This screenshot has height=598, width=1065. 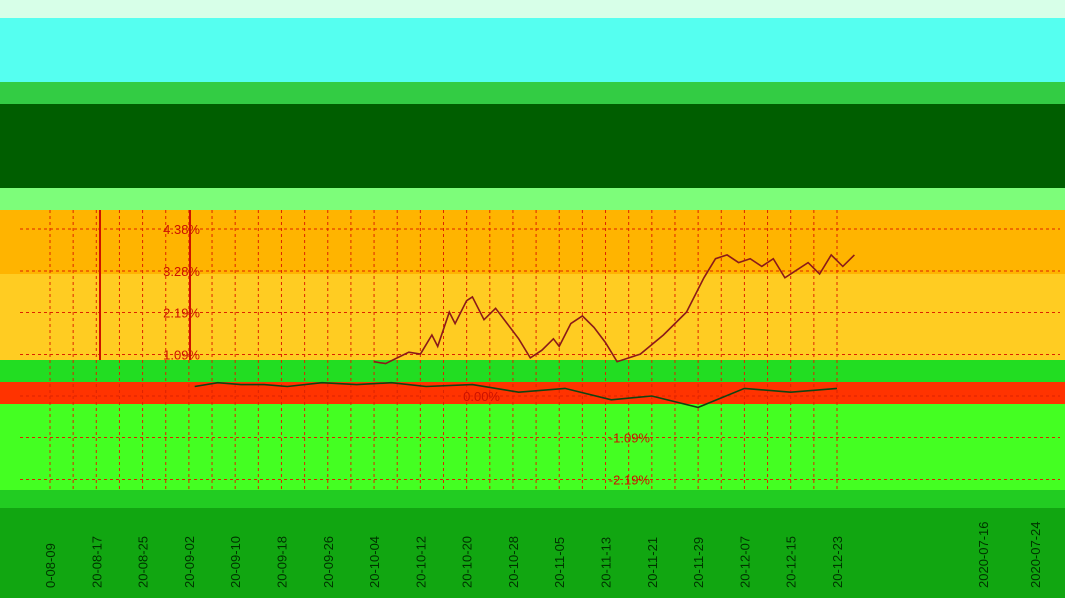 What do you see at coordinates (281, 562) in the screenshot?
I see `x-tick-label: 20-09-18` at bounding box center [281, 562].